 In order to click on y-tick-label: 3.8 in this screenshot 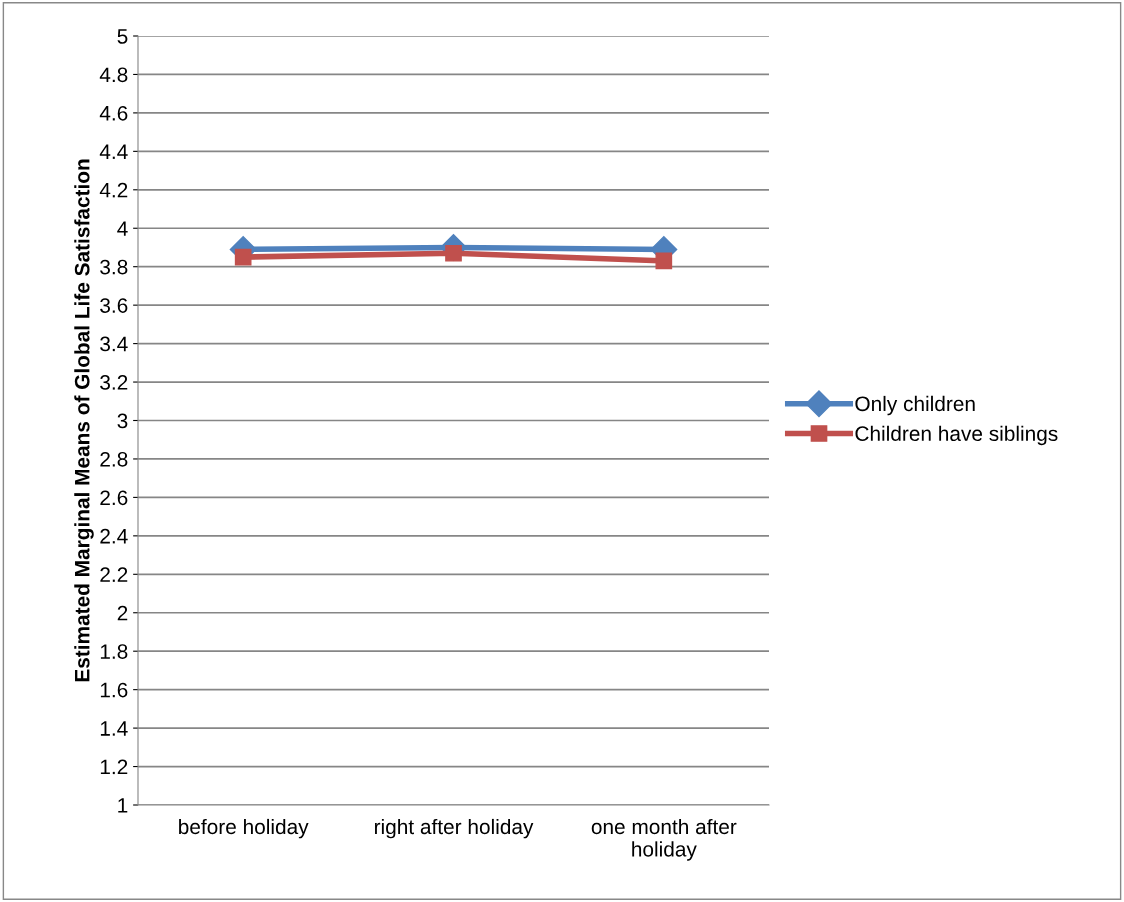, I will do `click(114, 267)`.